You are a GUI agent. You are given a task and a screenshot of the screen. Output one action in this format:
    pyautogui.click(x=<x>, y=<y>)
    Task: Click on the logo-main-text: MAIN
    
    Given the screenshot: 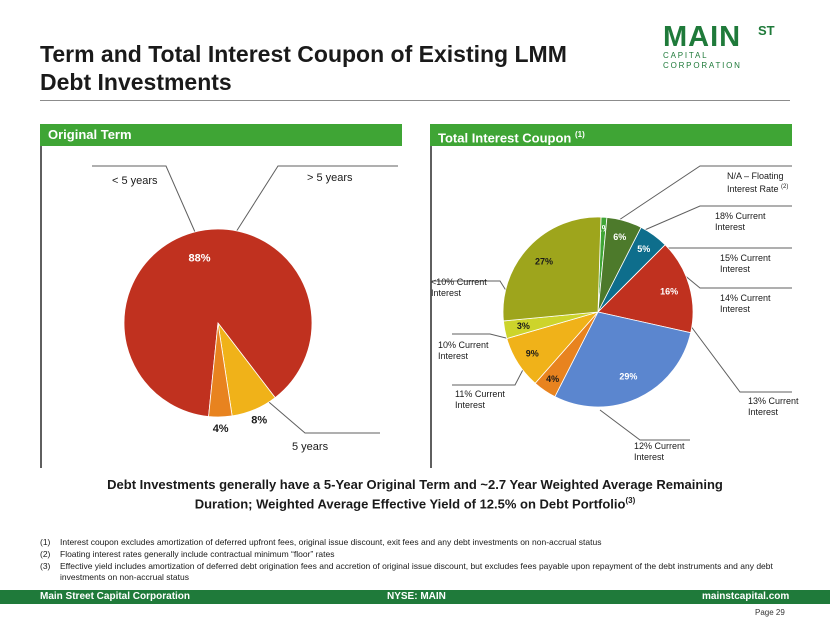 What is the action you would take?
    pyautogui.click(x=702, y=37)
    